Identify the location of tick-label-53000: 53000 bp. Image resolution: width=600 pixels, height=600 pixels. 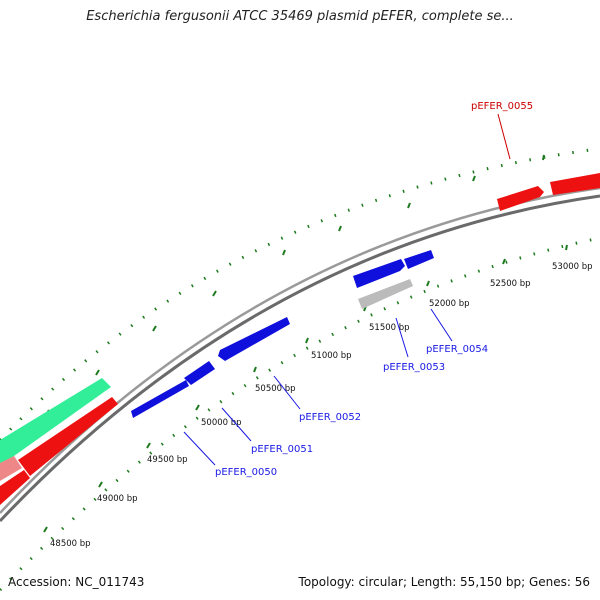
(572, 267).